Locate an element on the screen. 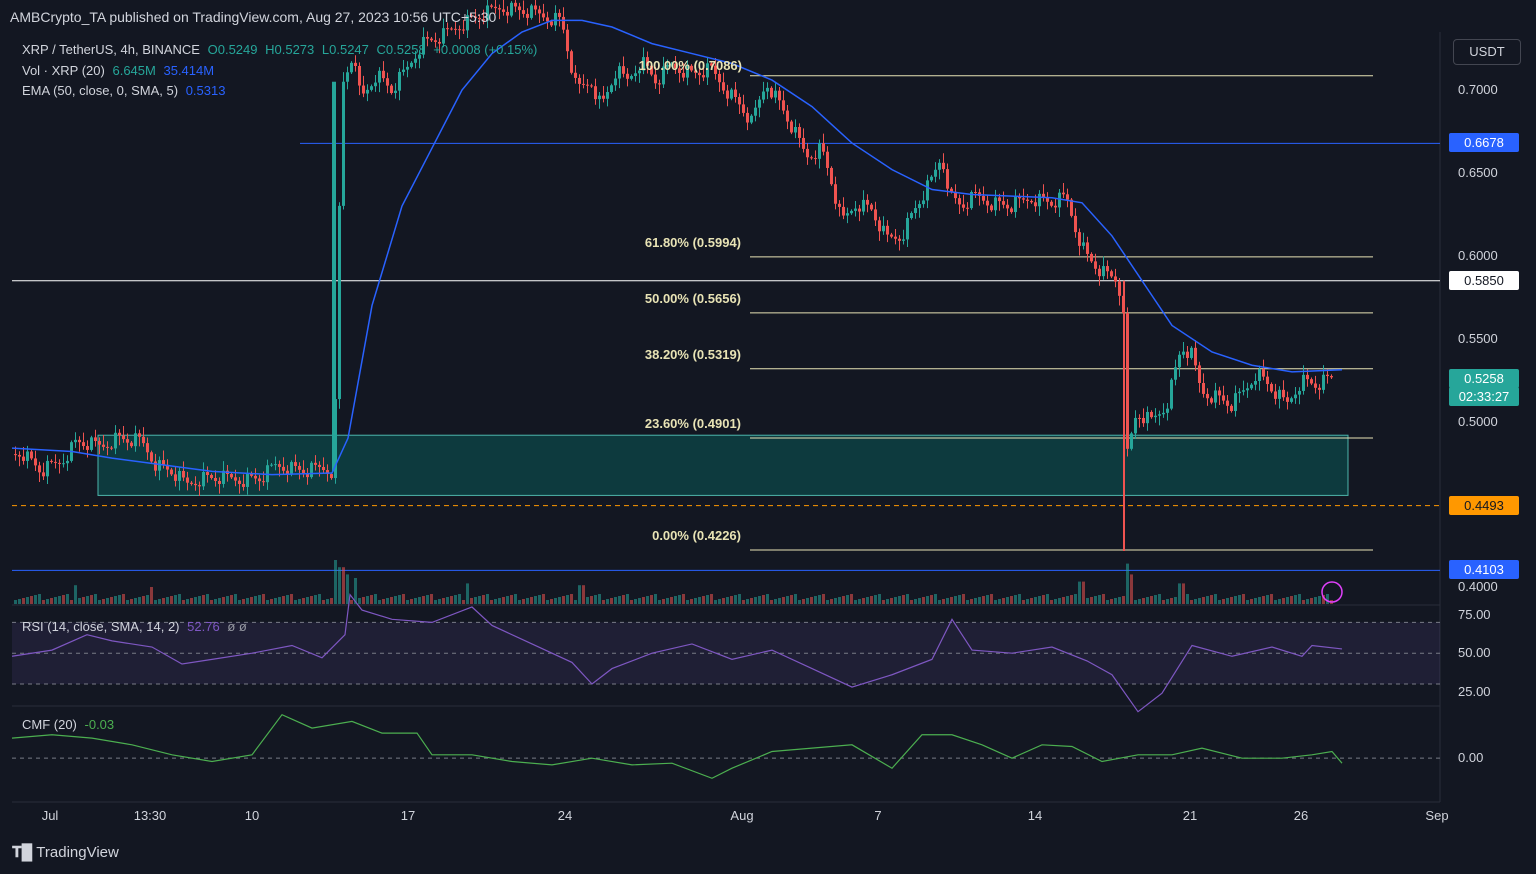  tradingview-footer: 𝐓█ TradingView is located at coordinates (65, 852).